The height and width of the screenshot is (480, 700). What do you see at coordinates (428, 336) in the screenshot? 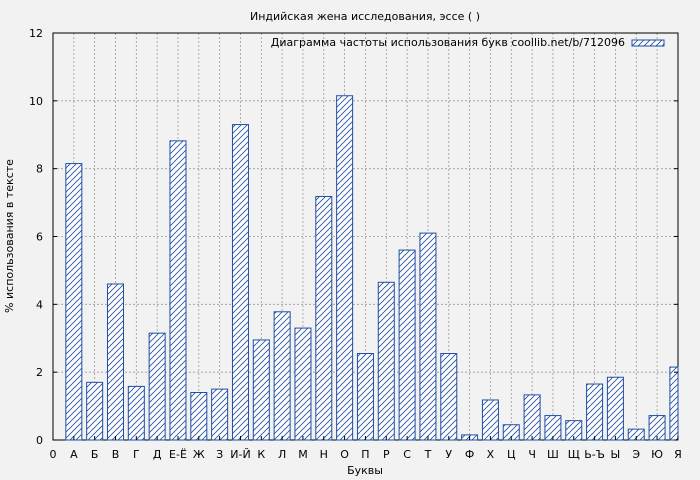
I see `bar-Т` at bounding box center [428, 336].